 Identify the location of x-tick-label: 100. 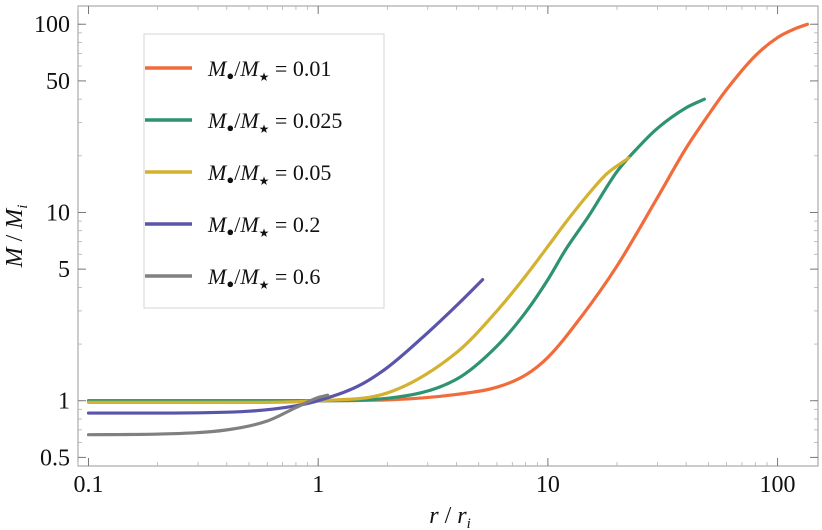
(778, 485).